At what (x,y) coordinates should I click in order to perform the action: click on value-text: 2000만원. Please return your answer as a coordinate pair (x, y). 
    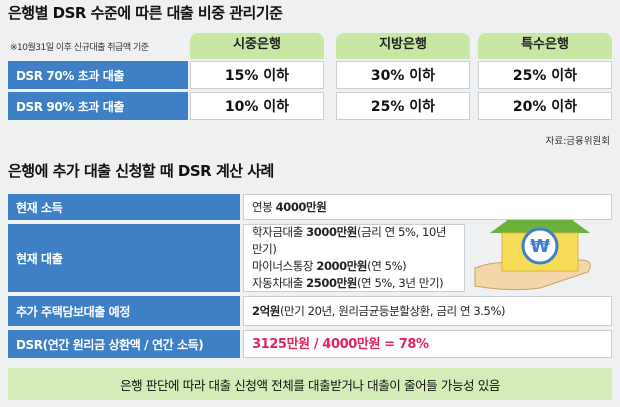
    Looking at the image, I should click on (342, 266).